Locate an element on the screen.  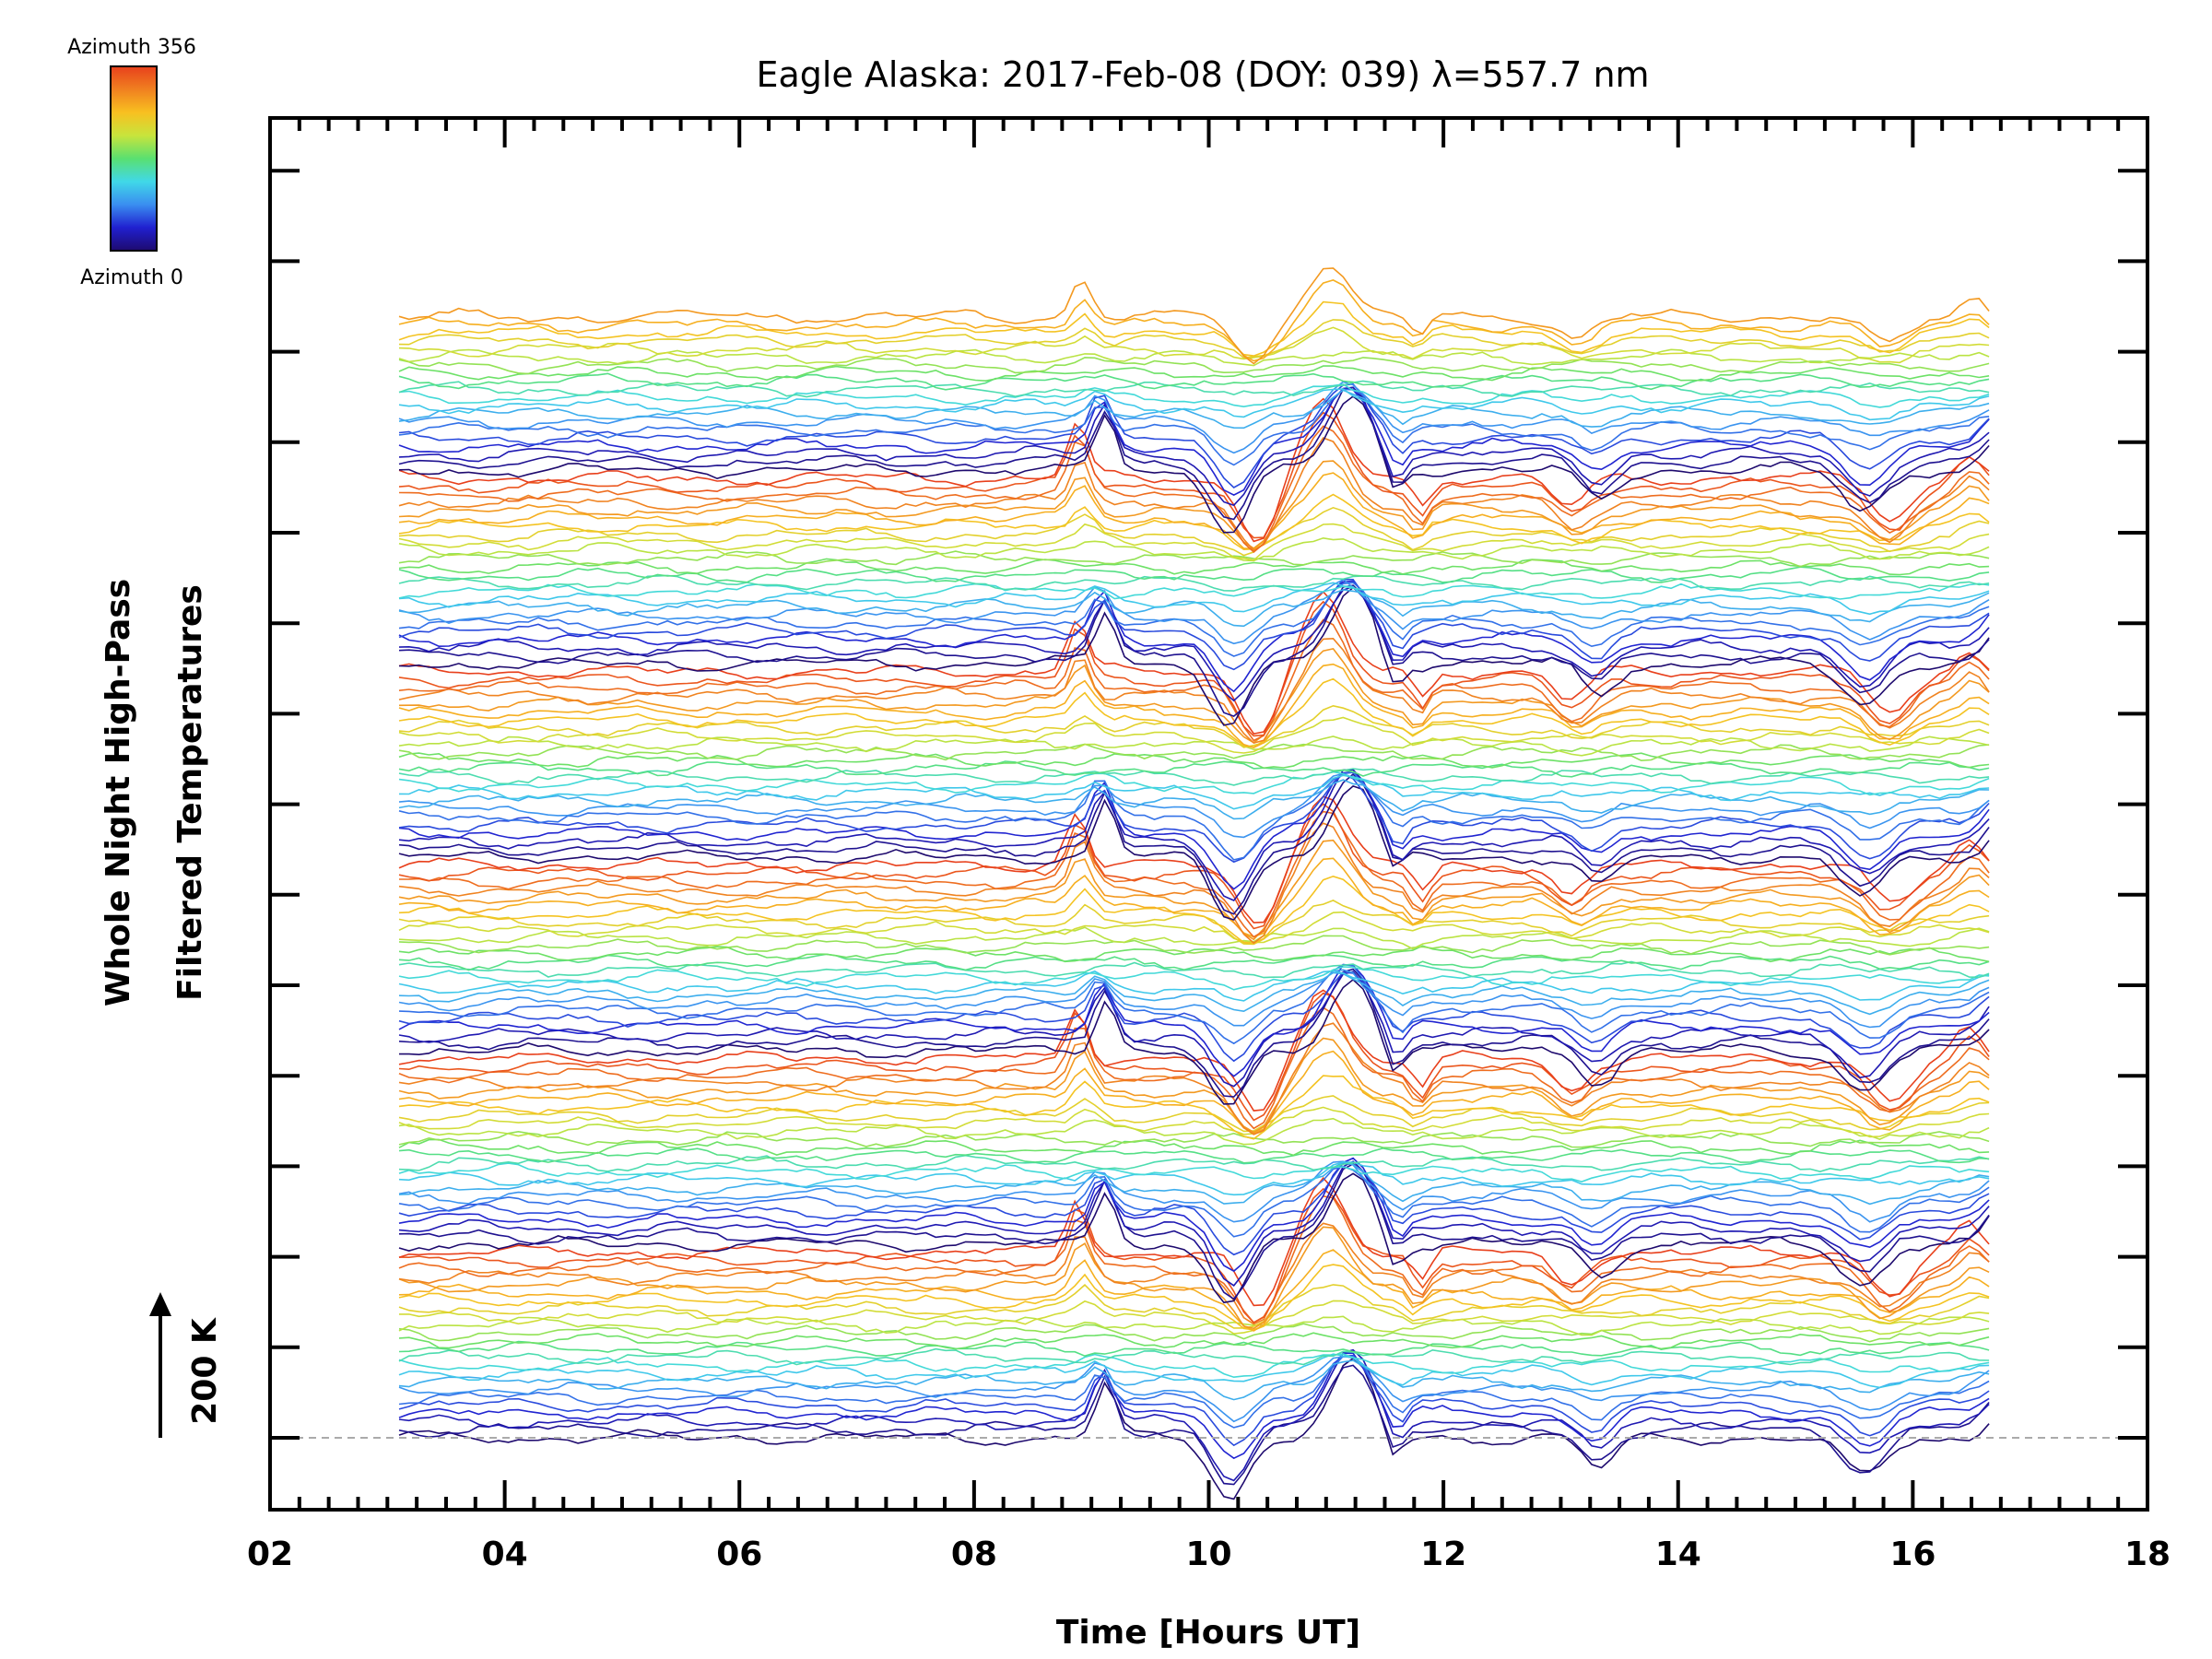
x-tick-label: 10 is located at coordinates (1208, 1554).